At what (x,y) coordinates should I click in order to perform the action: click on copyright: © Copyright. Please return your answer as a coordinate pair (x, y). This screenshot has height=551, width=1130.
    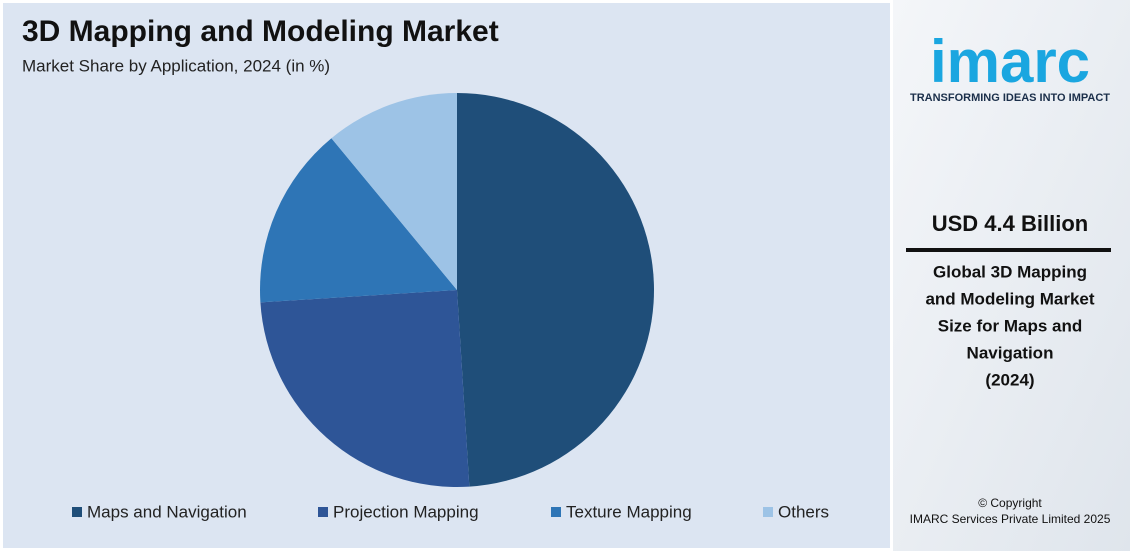
    Looking at the image, I should click on (1010, 503).